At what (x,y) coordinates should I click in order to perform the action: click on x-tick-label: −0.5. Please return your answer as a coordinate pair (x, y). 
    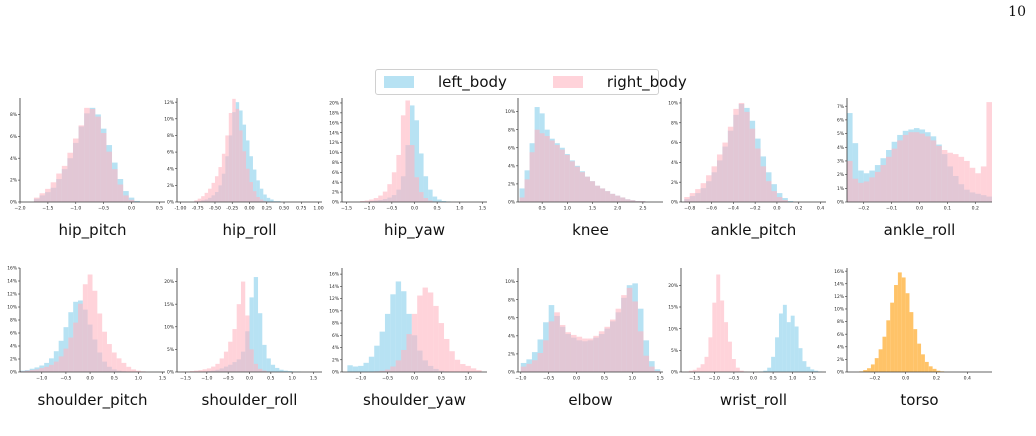
    Looking at the image, I should click on (103, 209).